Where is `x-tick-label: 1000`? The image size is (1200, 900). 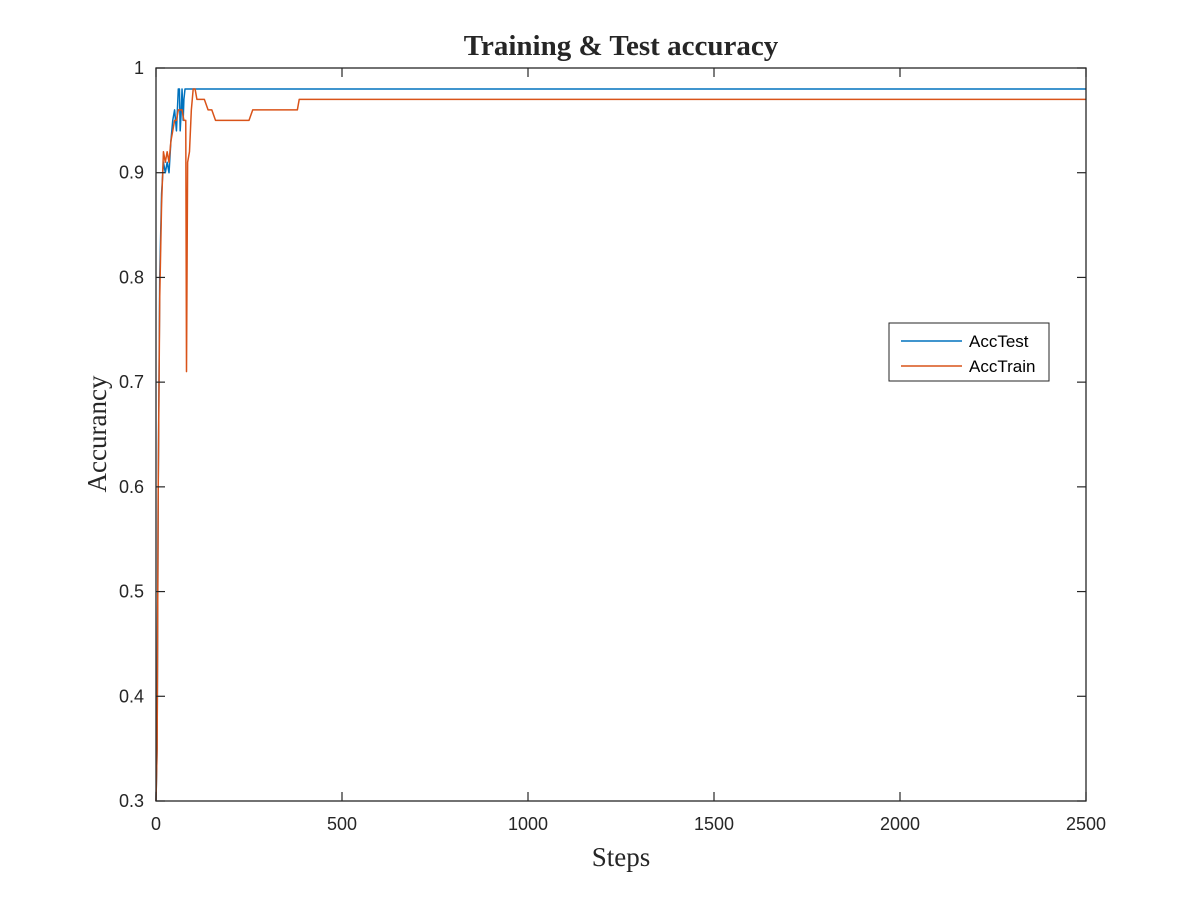 x-tick-label: 1000 is located at coordinates (528, 824).